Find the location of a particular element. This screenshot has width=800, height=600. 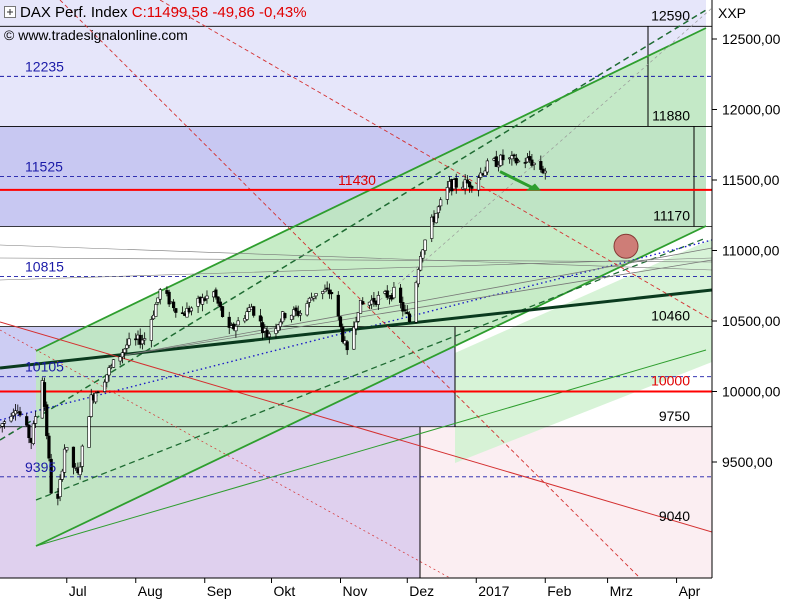

level-label-11430: 11430 is located at coordinates (357, 180).